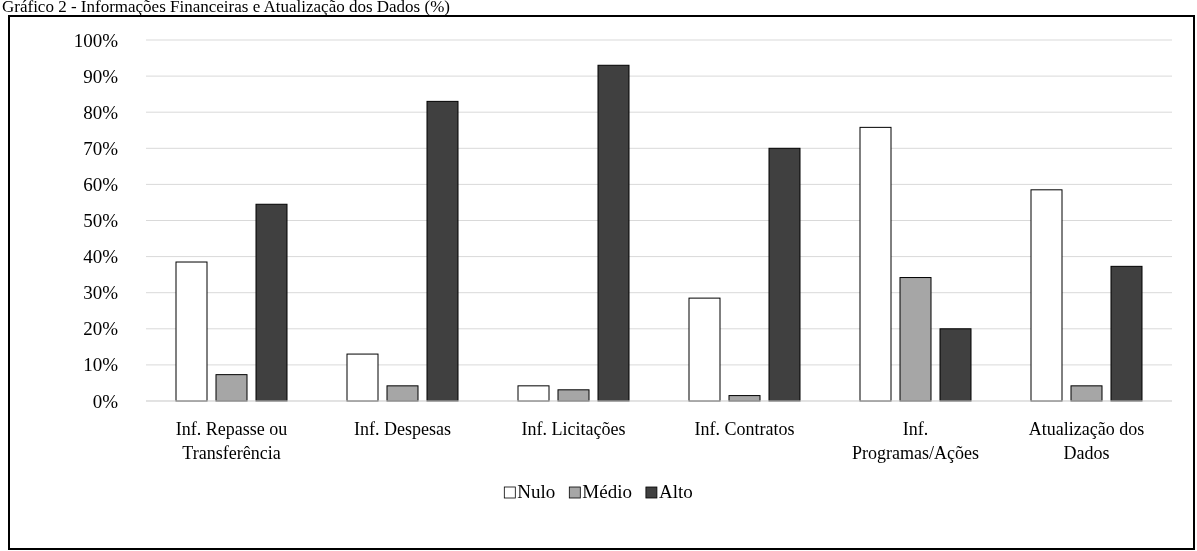 This screenshot has width=1197, height=551. Describe the element at coordinates (101, 221) in the screenshot. I see `y-tick-label: 50%` at that location.